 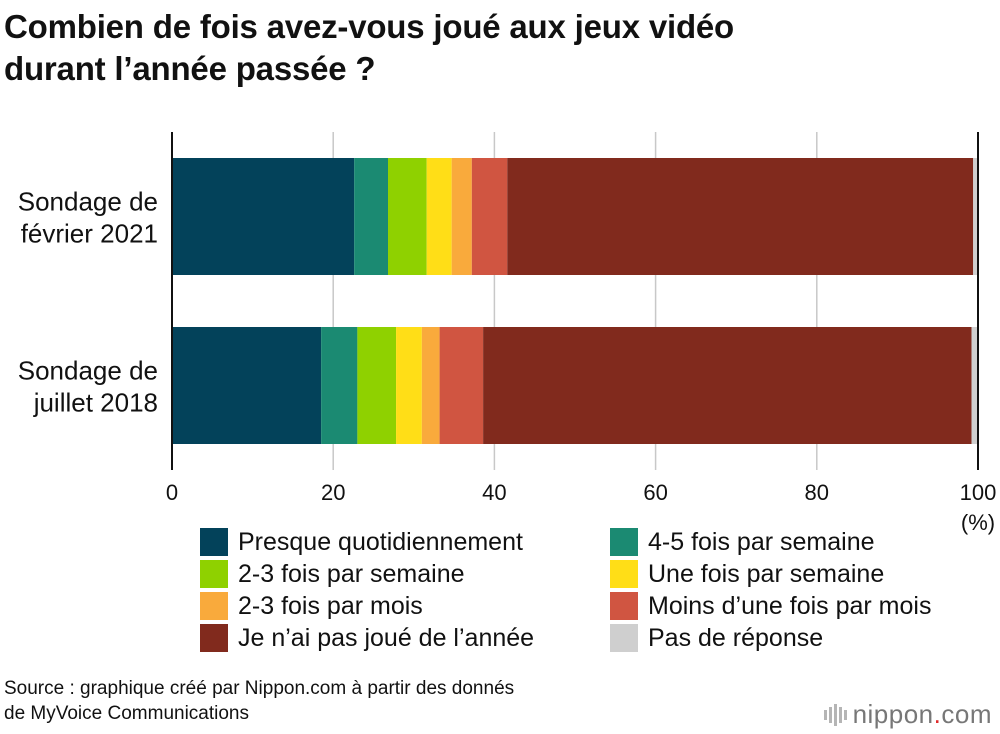 I want to click on nippon-logo: nippon.com, so click(x=907, y=714).